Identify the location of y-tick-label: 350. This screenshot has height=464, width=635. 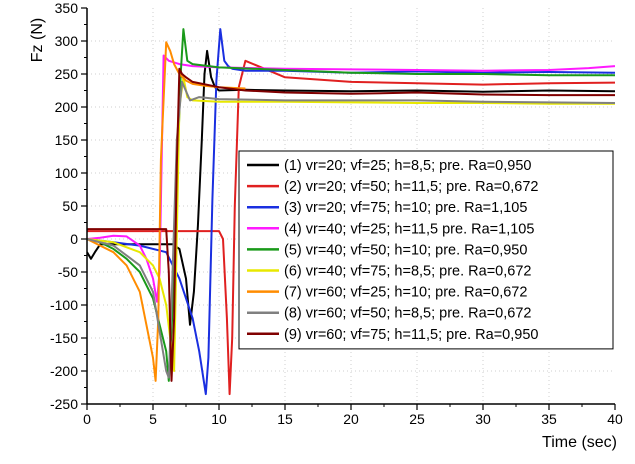
(67, 8).